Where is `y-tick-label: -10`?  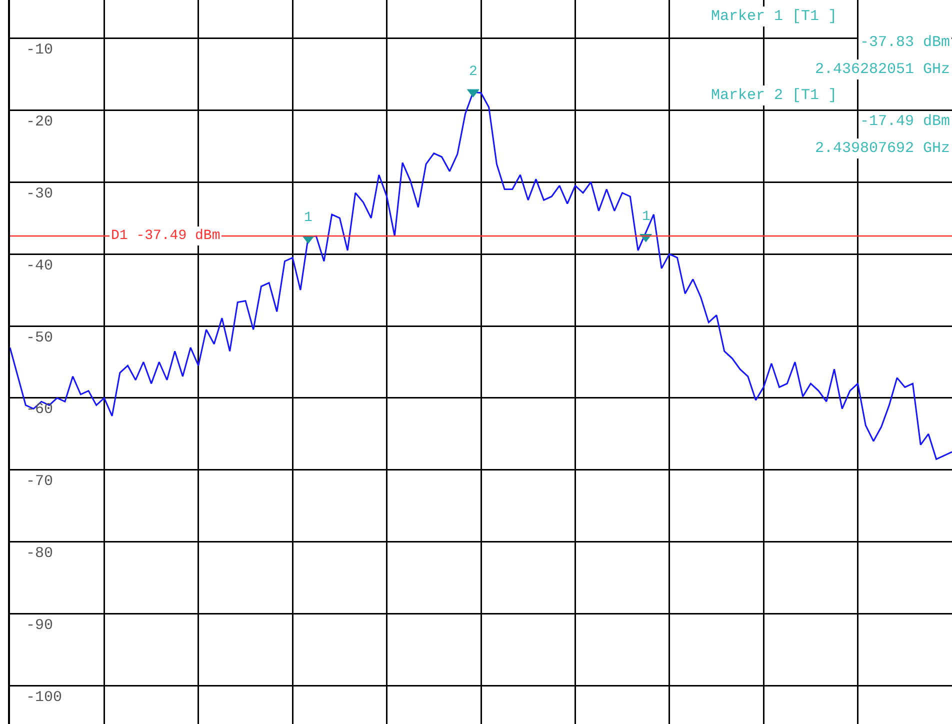
y-tick-label: -10 is located at coordinates (40, 49).